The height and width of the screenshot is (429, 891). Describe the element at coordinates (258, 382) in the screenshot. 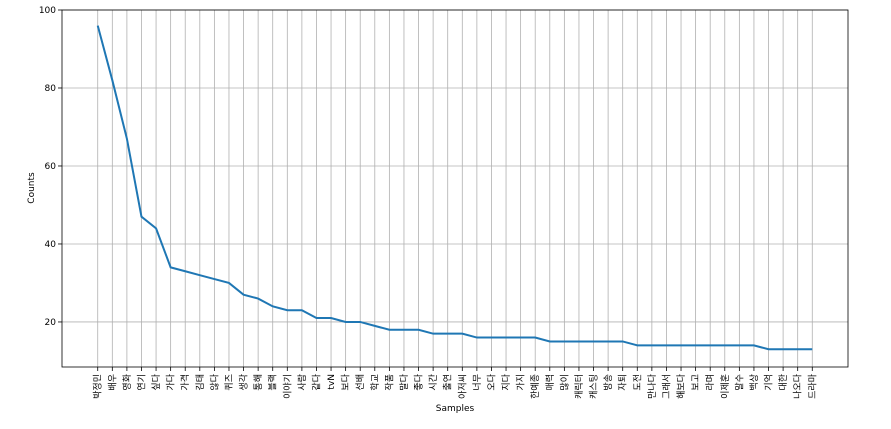

I see `x-tick-label: 통해` at that location.